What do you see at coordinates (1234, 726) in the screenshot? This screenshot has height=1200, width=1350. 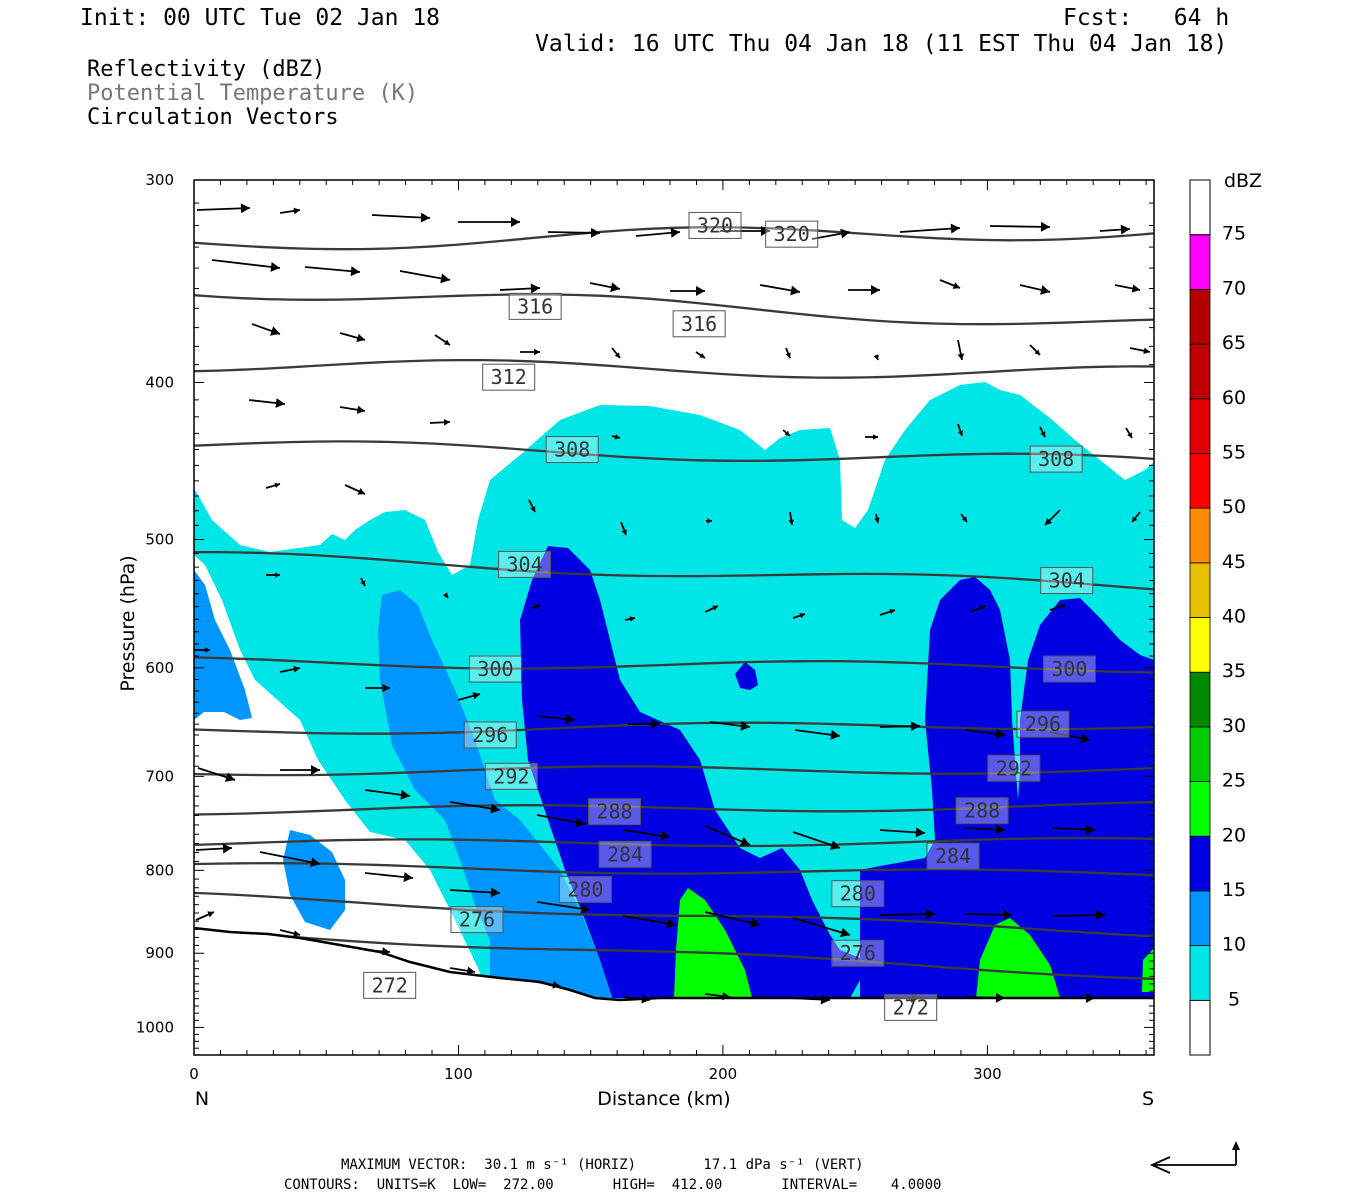 I see `colorbar-level: 30` at bounding box center [1234, 726].